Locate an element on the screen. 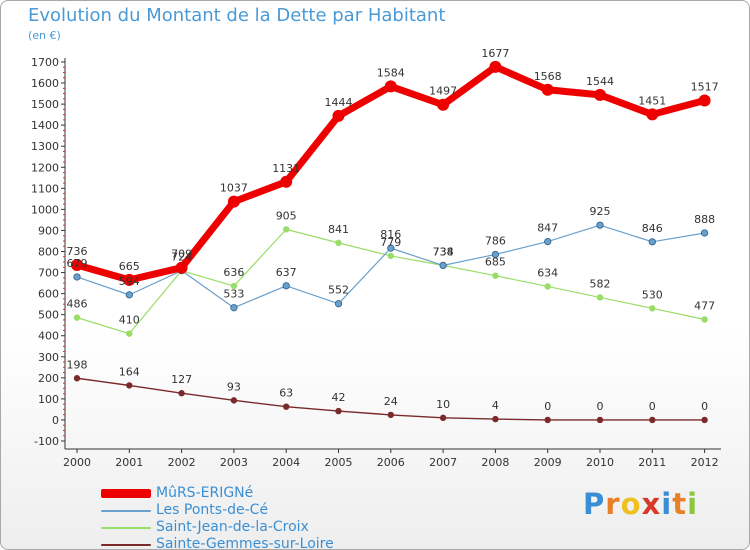  x-tick-label: 2011 is located at coordinates (652, 462).